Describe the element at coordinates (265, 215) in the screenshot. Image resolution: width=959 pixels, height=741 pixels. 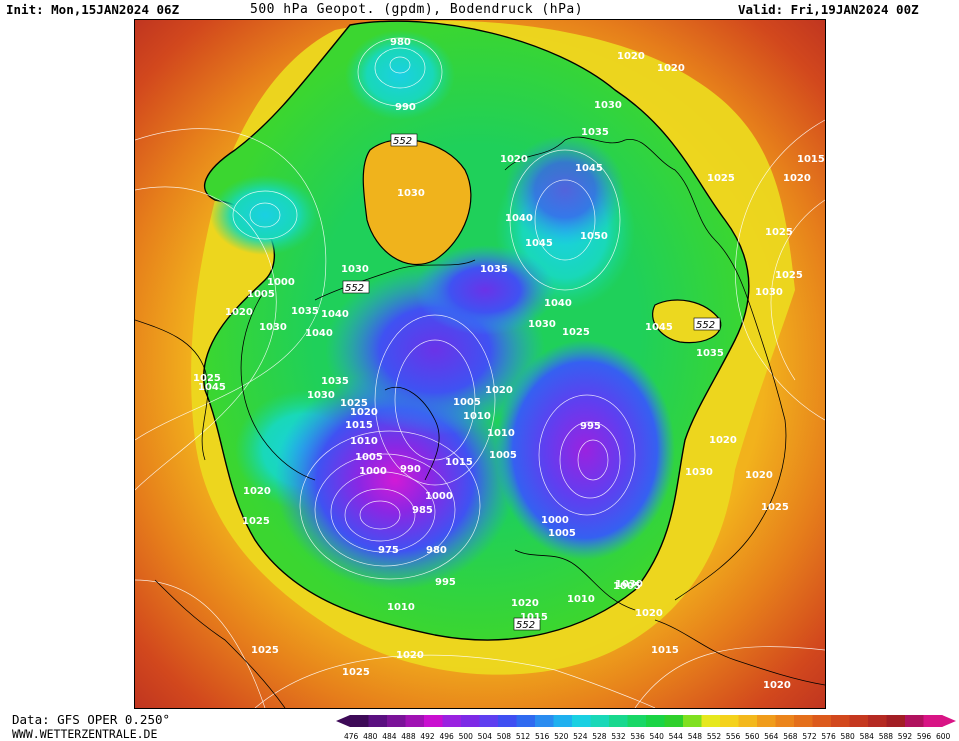
I see `cyan-west` at that location.